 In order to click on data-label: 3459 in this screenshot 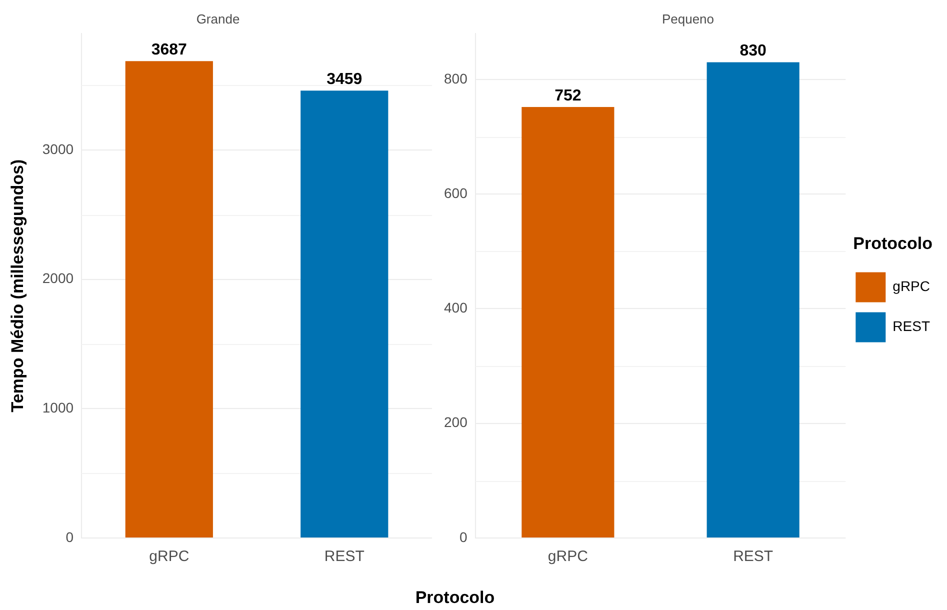, I will do `click(344, 79)`.